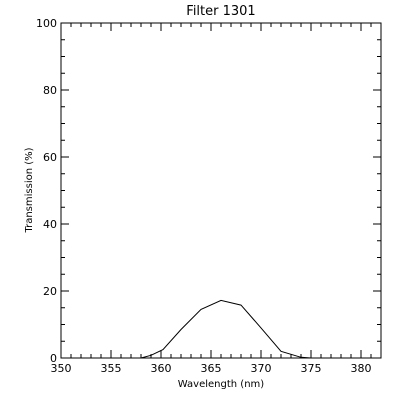  Describe the element at coordinates (261, 368) in the screenshot. I see `x-tick-label: 370` at that location.